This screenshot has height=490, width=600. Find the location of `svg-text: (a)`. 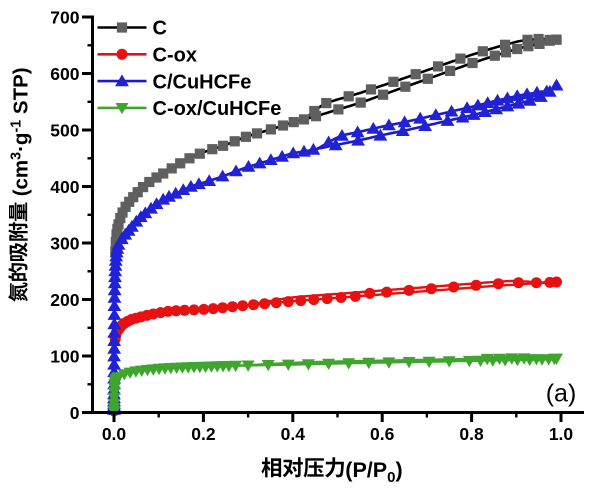

svg-text: (a) is located at coordinates (561, 394).